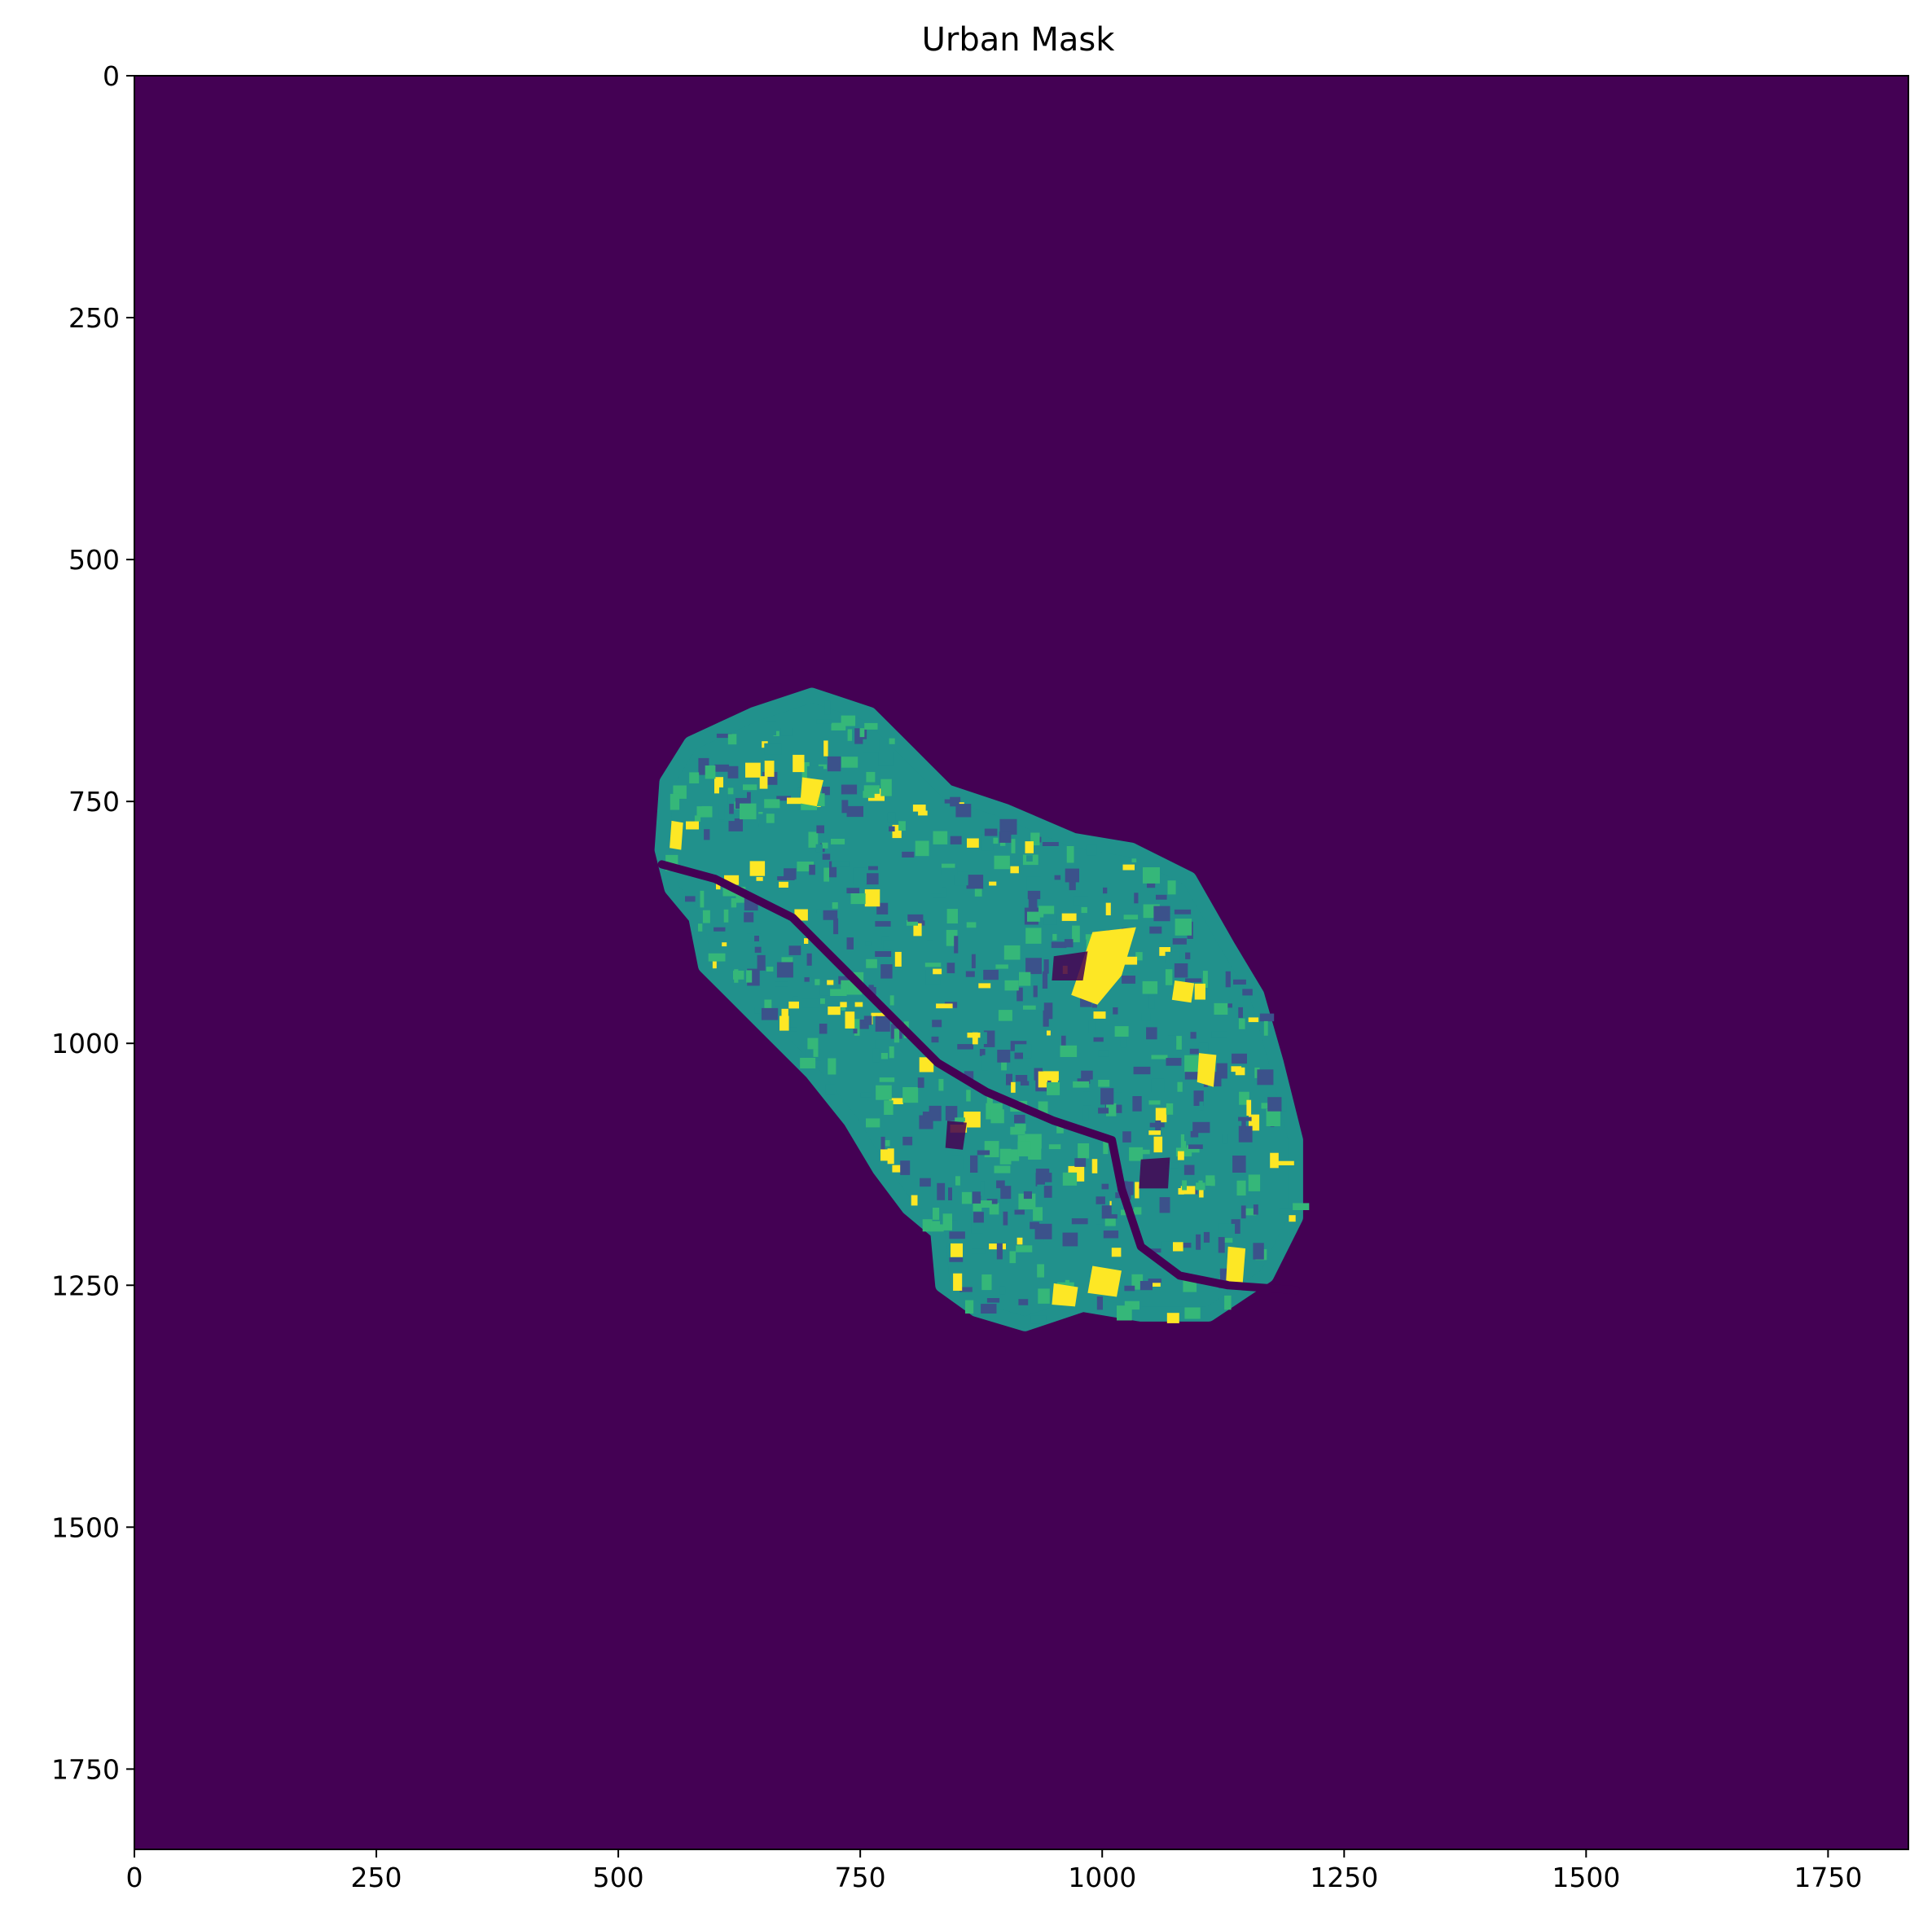 Image resolution: width=1932 pixels, height=1930 pixels. I want to click on urban-footprint, so click(979, 1009).